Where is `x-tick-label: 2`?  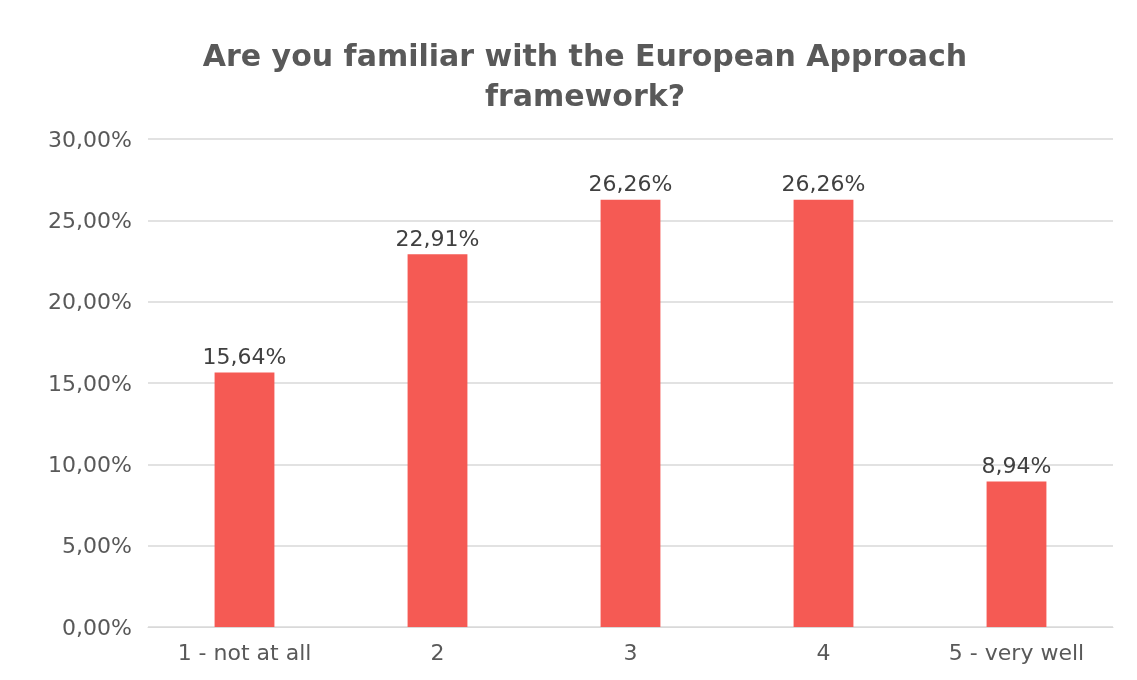 x-tick-label: 2 is located at coordinates (437, 652).